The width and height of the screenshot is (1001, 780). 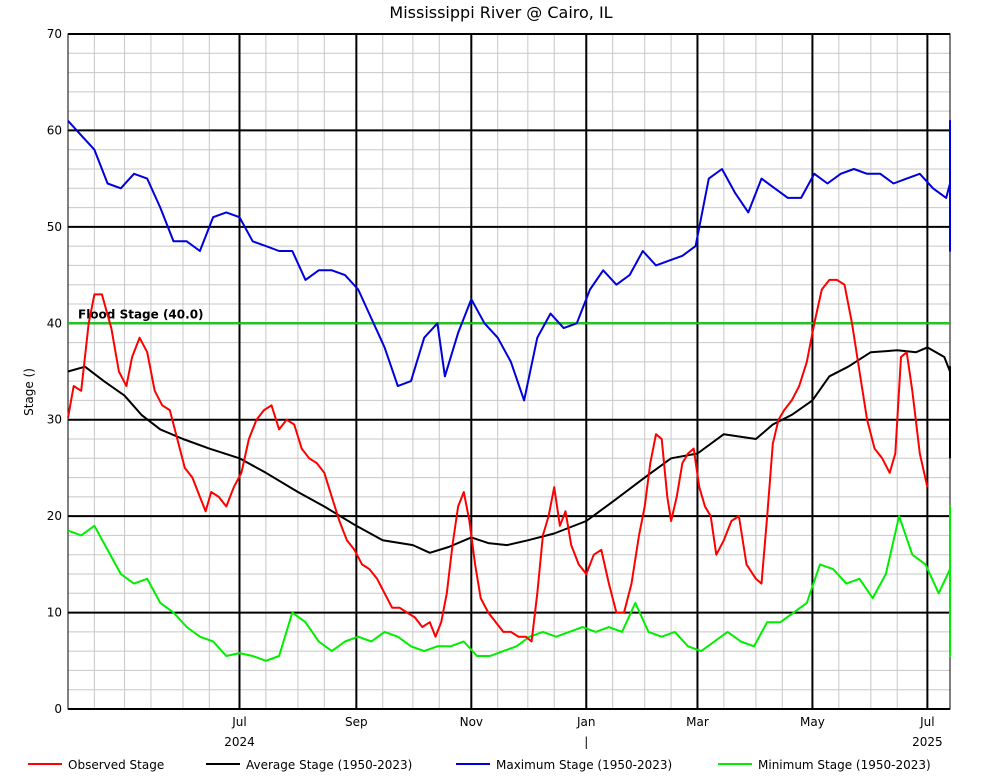 I want to click on flood-stage-label: Flood Stage (40.0), so click(x=141, y=314).